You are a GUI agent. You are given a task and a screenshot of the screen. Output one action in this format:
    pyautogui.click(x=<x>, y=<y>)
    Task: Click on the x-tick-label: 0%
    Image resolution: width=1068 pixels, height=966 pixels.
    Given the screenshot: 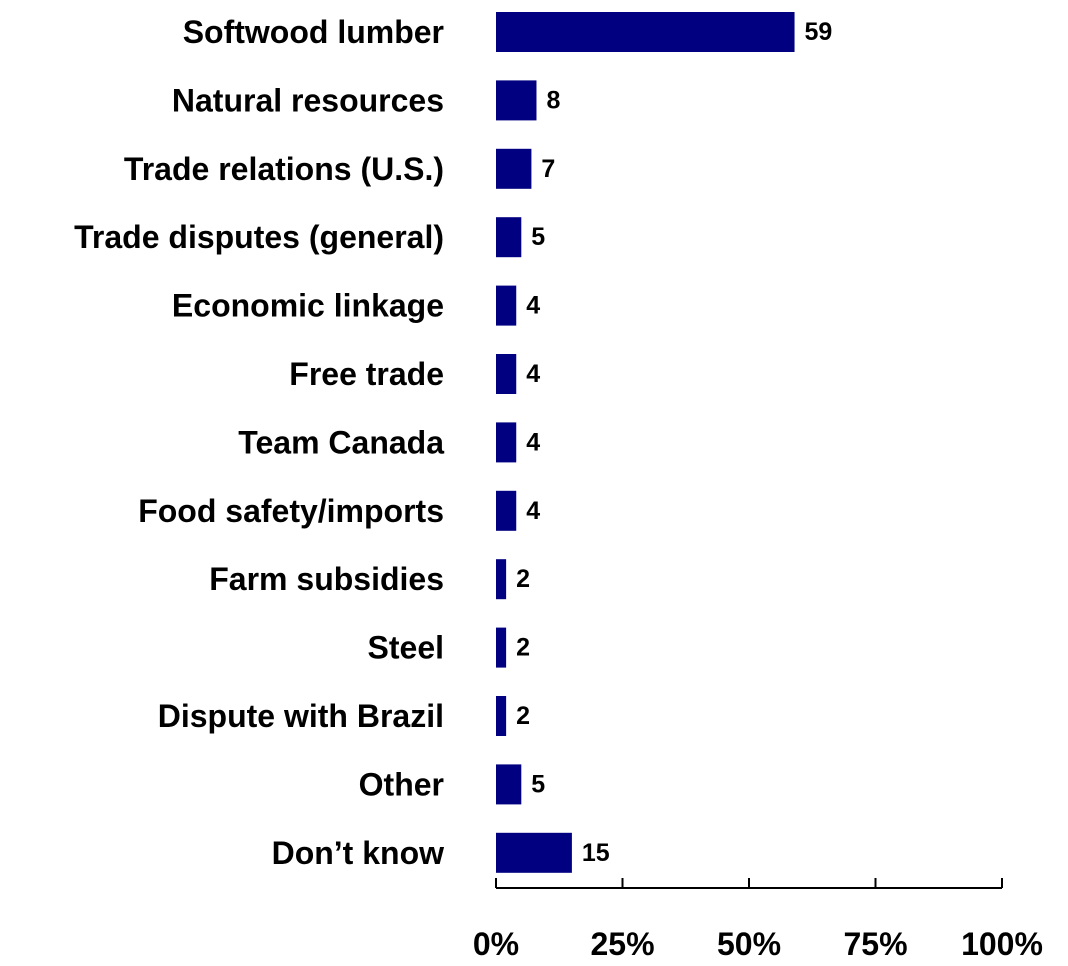 What is the action you would take?
    pyautogui.click(x=496, y=944)
    